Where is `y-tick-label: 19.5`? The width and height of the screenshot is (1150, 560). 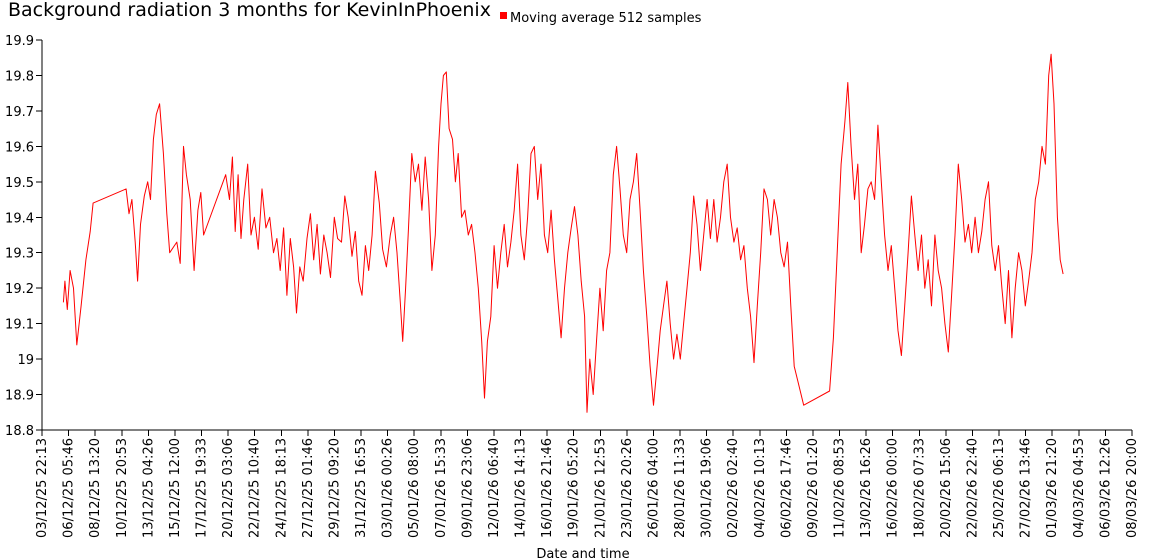 y-tick-label: 19.5 is located at coordinates (19, 183).